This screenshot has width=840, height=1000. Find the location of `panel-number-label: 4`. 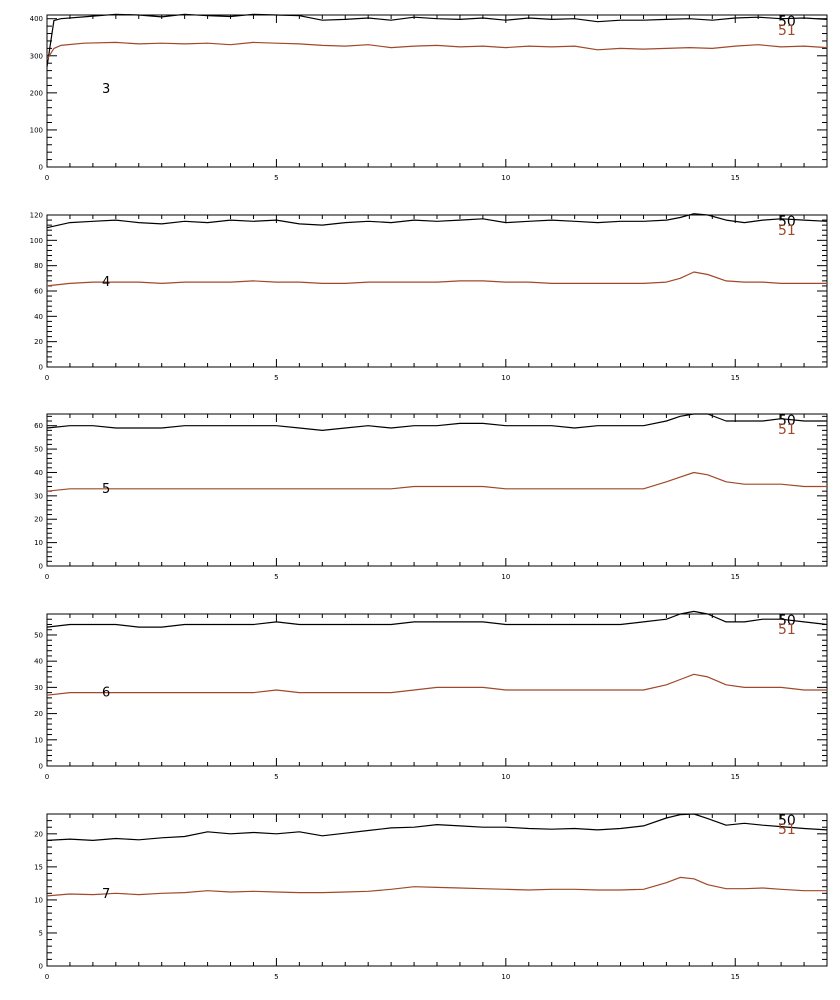

panel-number-label: 4 is located at coordinates (106, 282).